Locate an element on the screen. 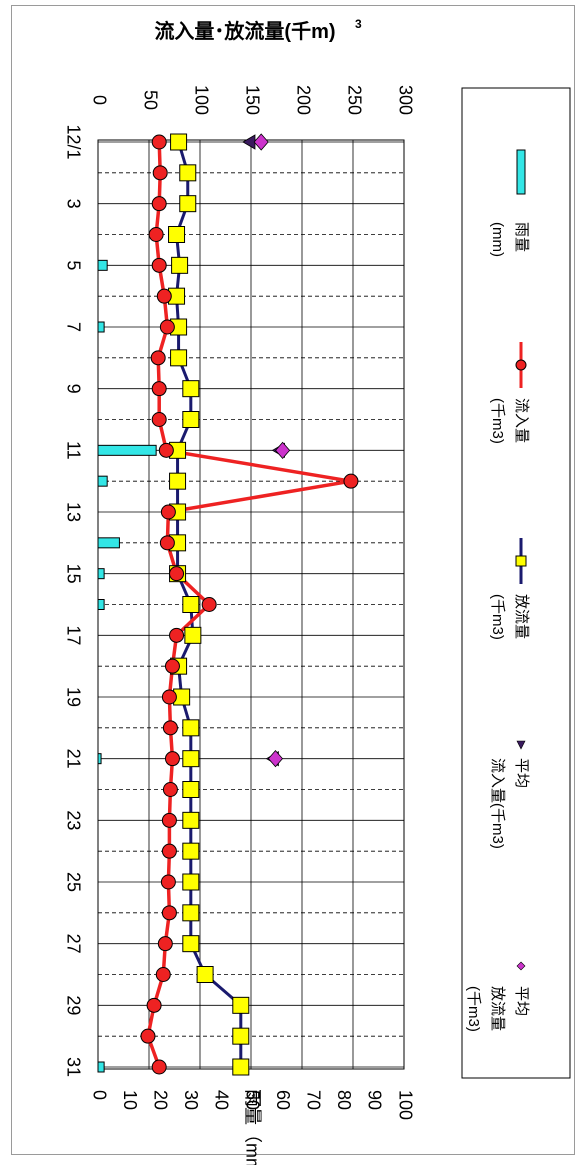 The image size is (585, 1165). flow-tick-label: 100 is located at coordinates (201, 100).